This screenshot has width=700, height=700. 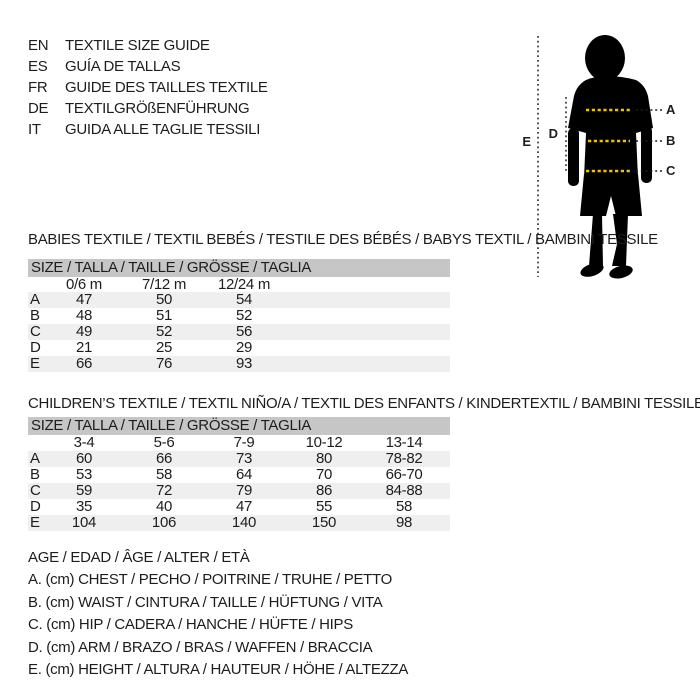 What do you see at coordinates (84, 442) in the screenshot?
I see `column-header: 3-4` at bounding box center [84, 442].